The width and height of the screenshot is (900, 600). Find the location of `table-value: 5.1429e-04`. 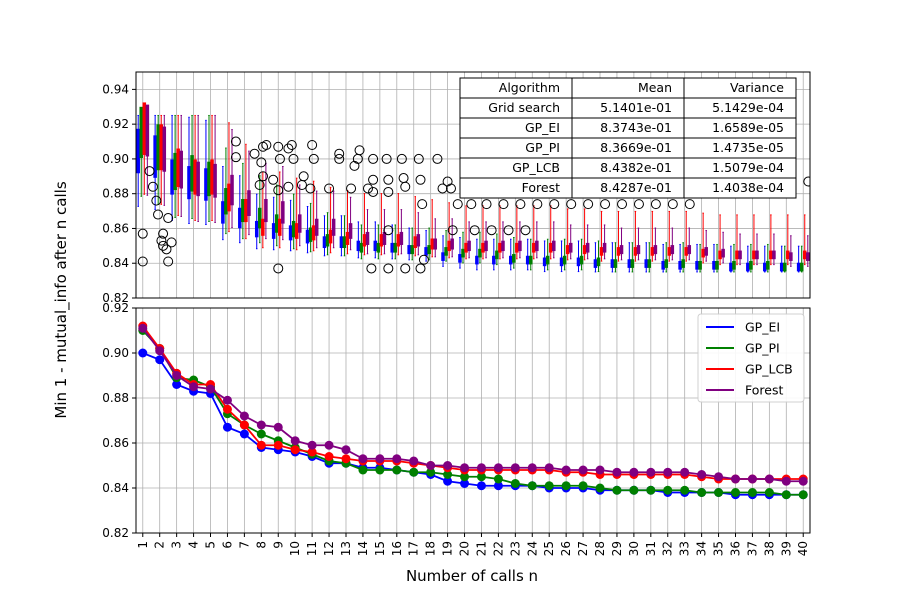

table-value: 5.1429e-04 is located at coordinates (748, 107).